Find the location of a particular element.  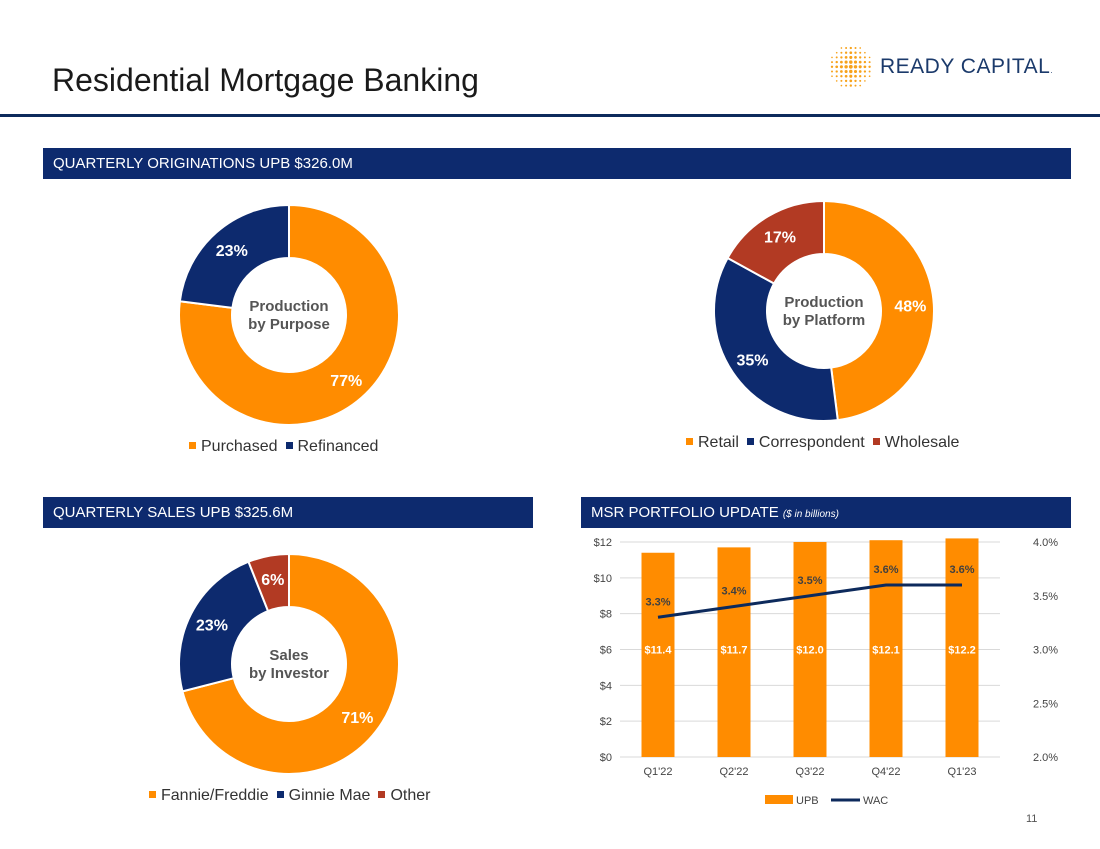

legend-item-fannie-freddie: Fannie/Freddie is located at coordinates (209, 795).